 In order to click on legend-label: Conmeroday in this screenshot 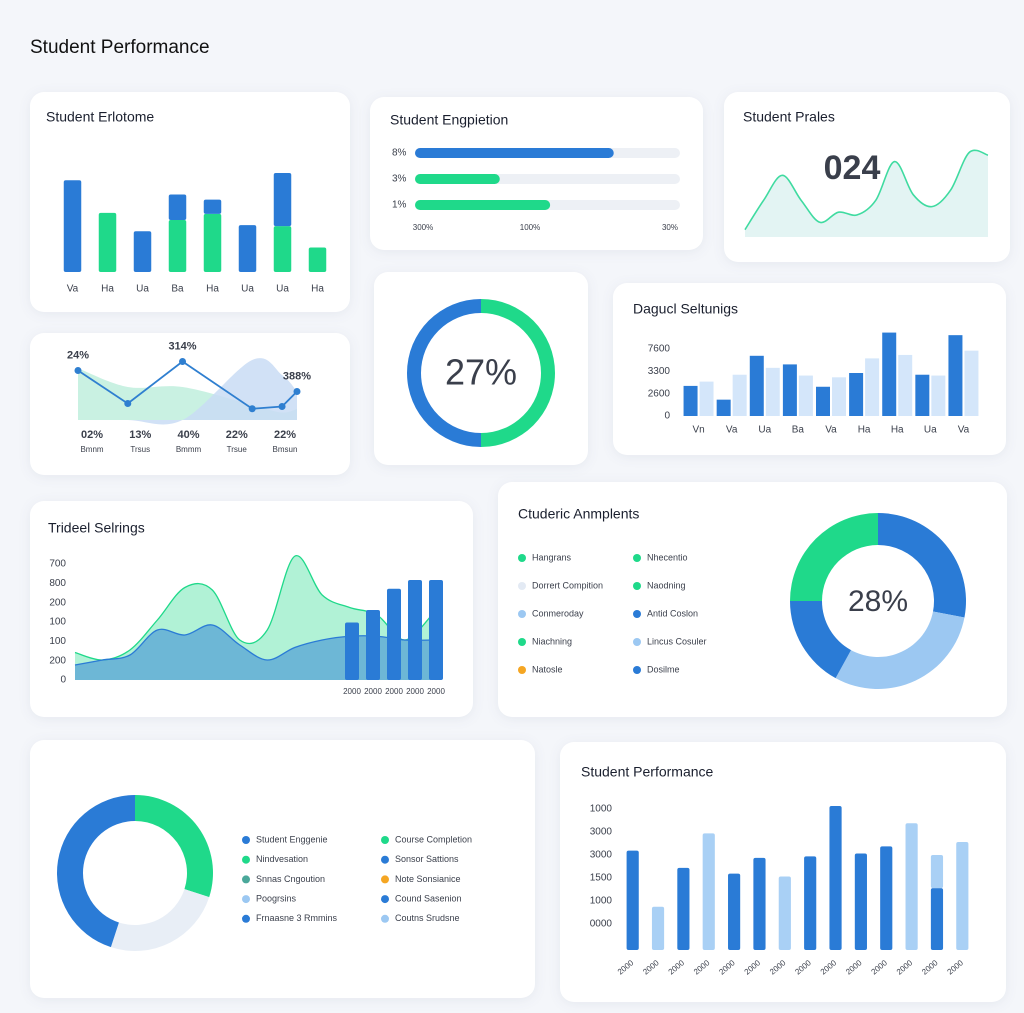, I will do `click(558, 613)`.